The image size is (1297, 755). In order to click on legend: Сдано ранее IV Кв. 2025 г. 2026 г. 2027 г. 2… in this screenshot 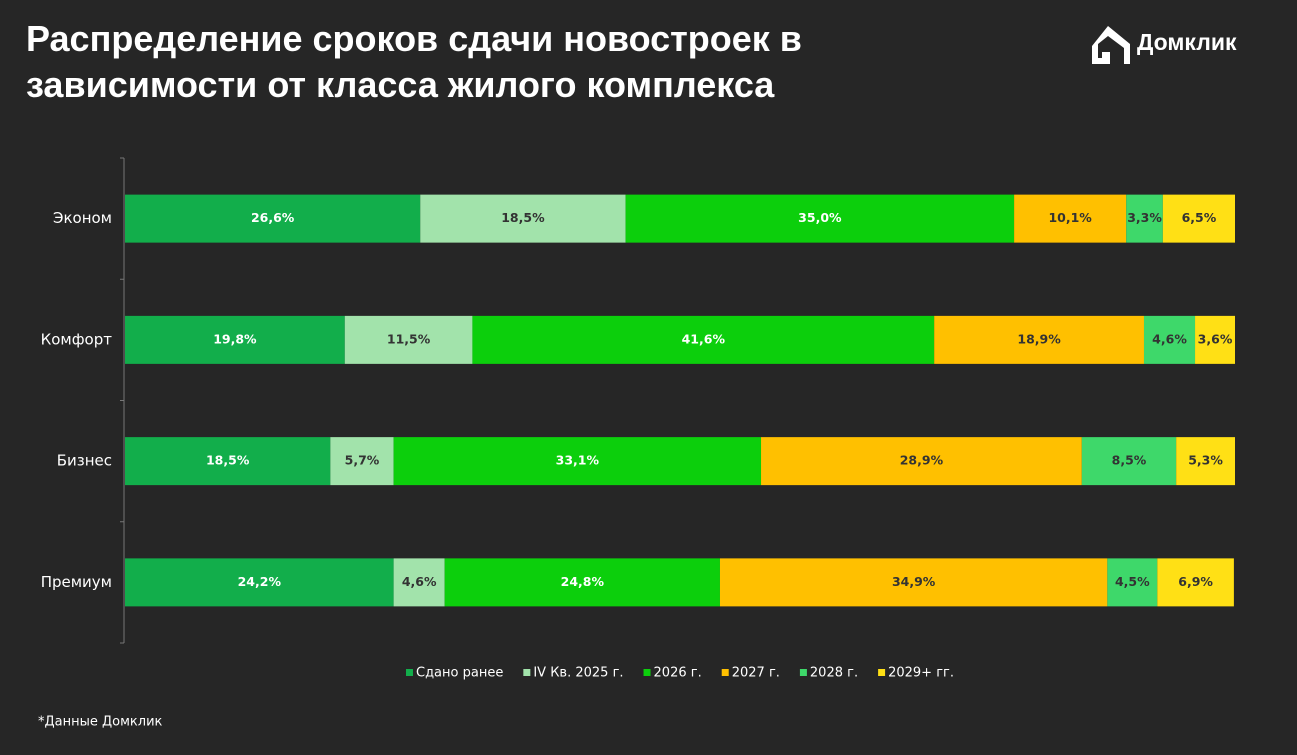, I will do `click(679, 673)`.